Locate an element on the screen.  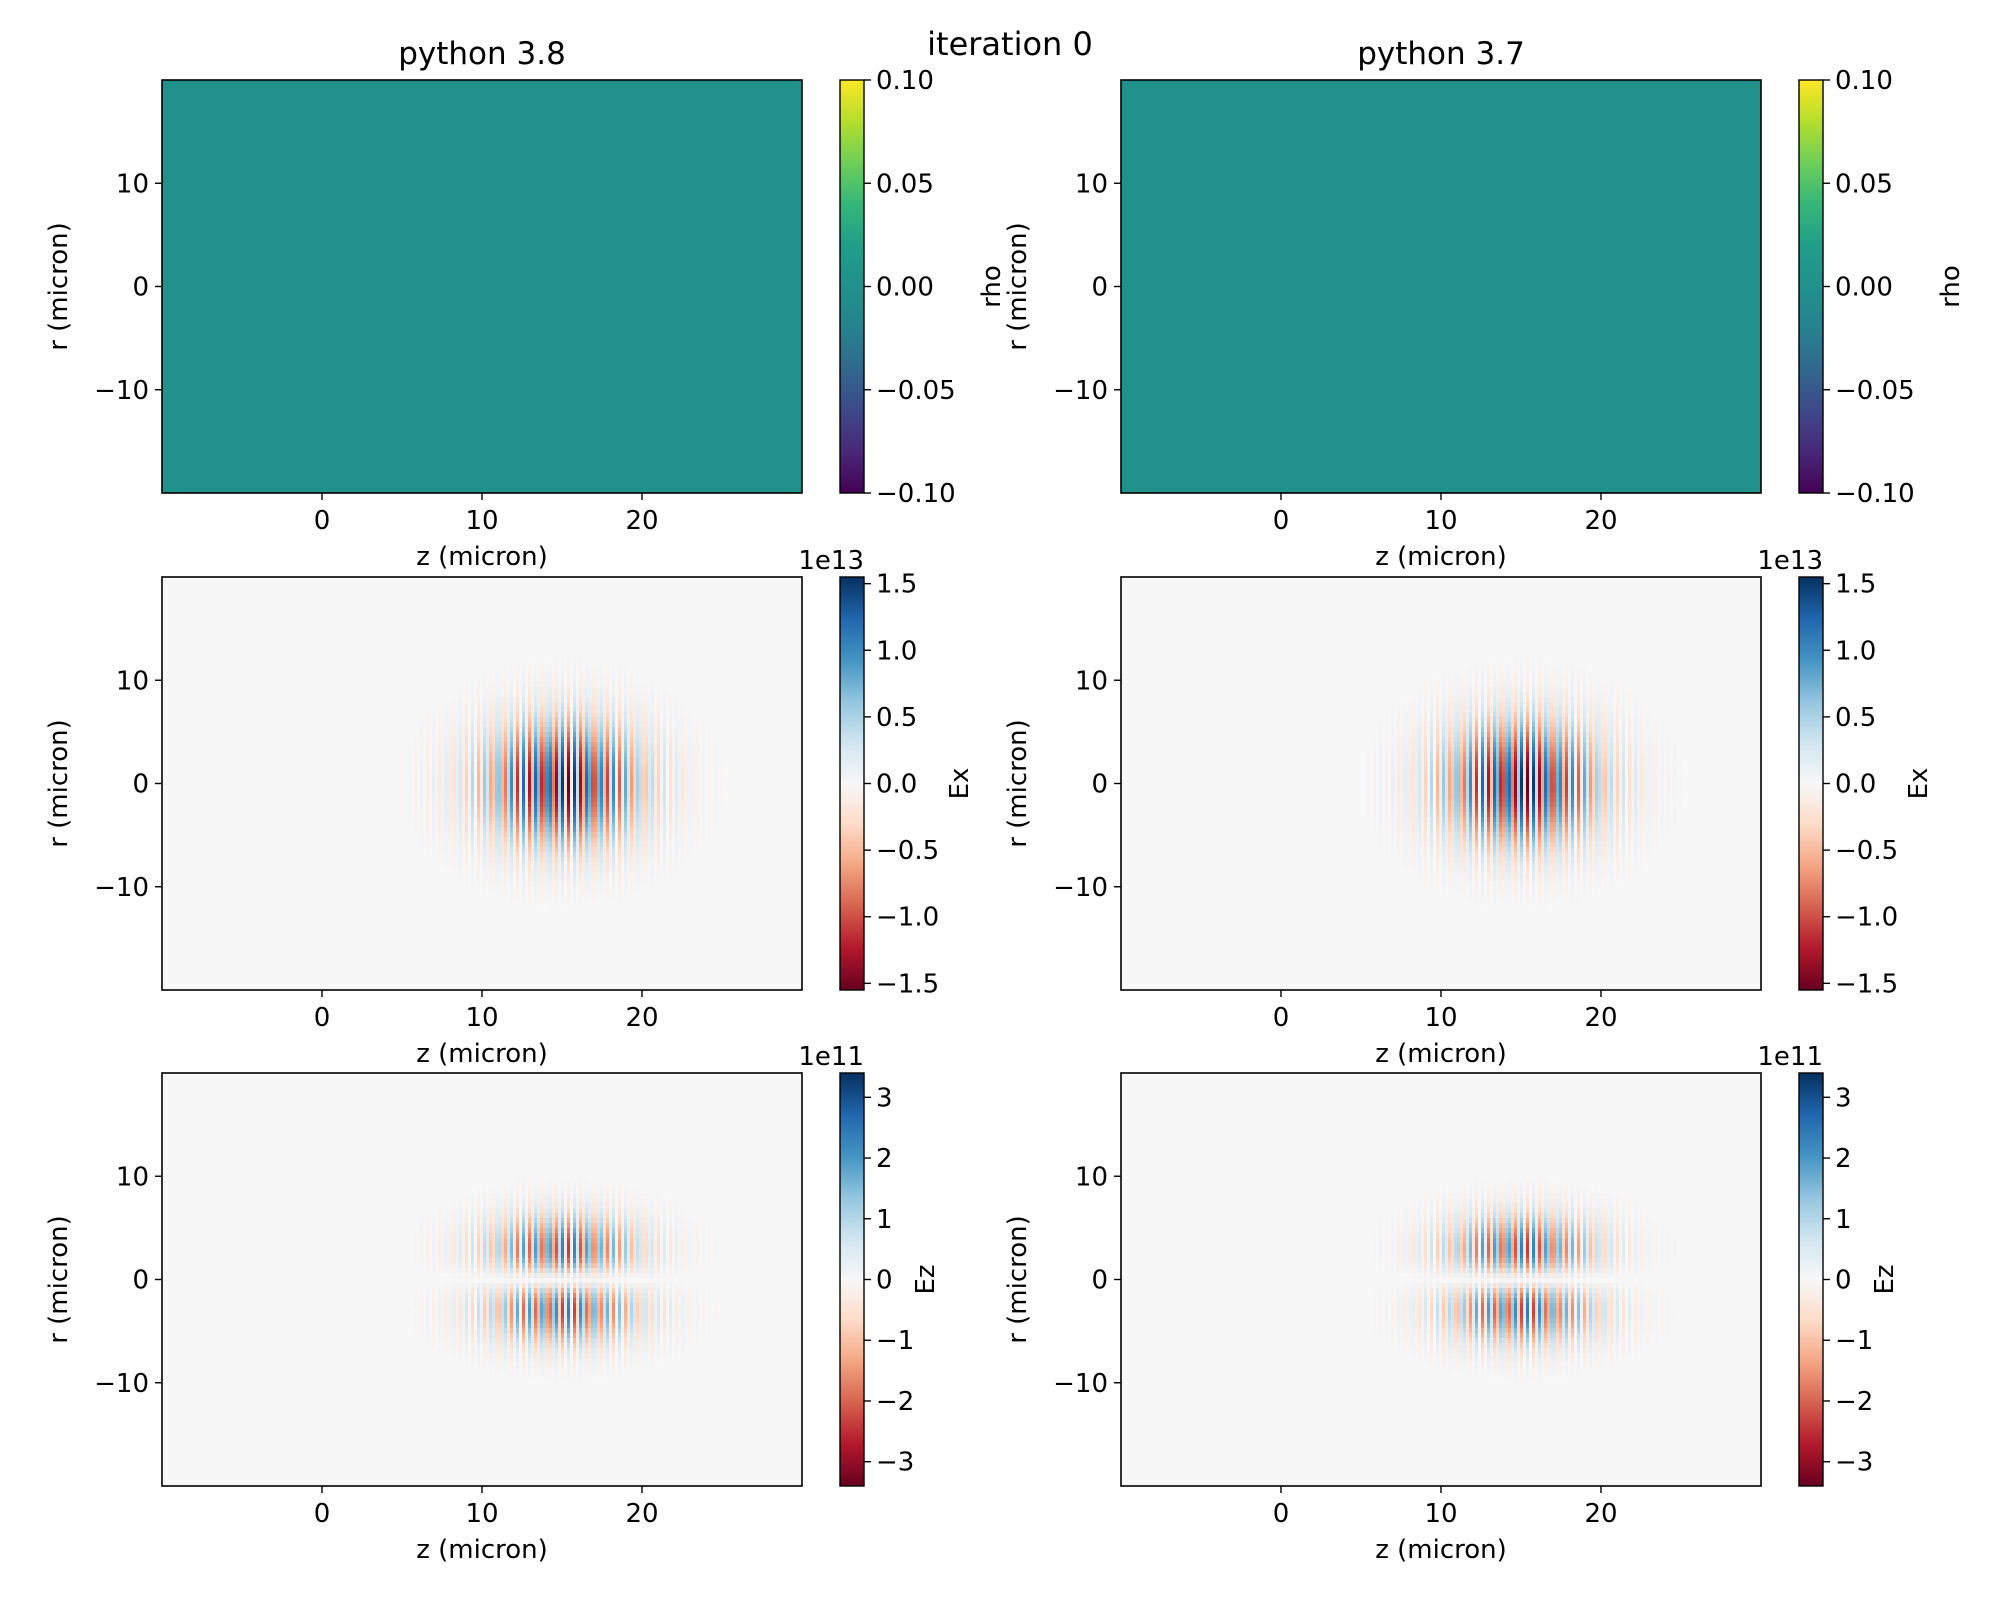
subplot-title: python 3.8 is located at coordinates (482, 54).